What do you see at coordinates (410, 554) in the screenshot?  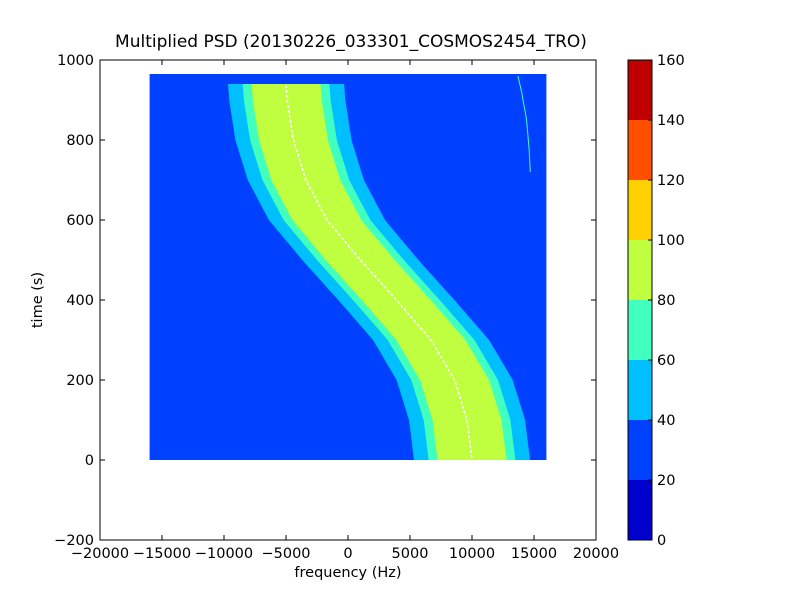 I see `x-tick-label: 5000` at bounding box center [410, 554].